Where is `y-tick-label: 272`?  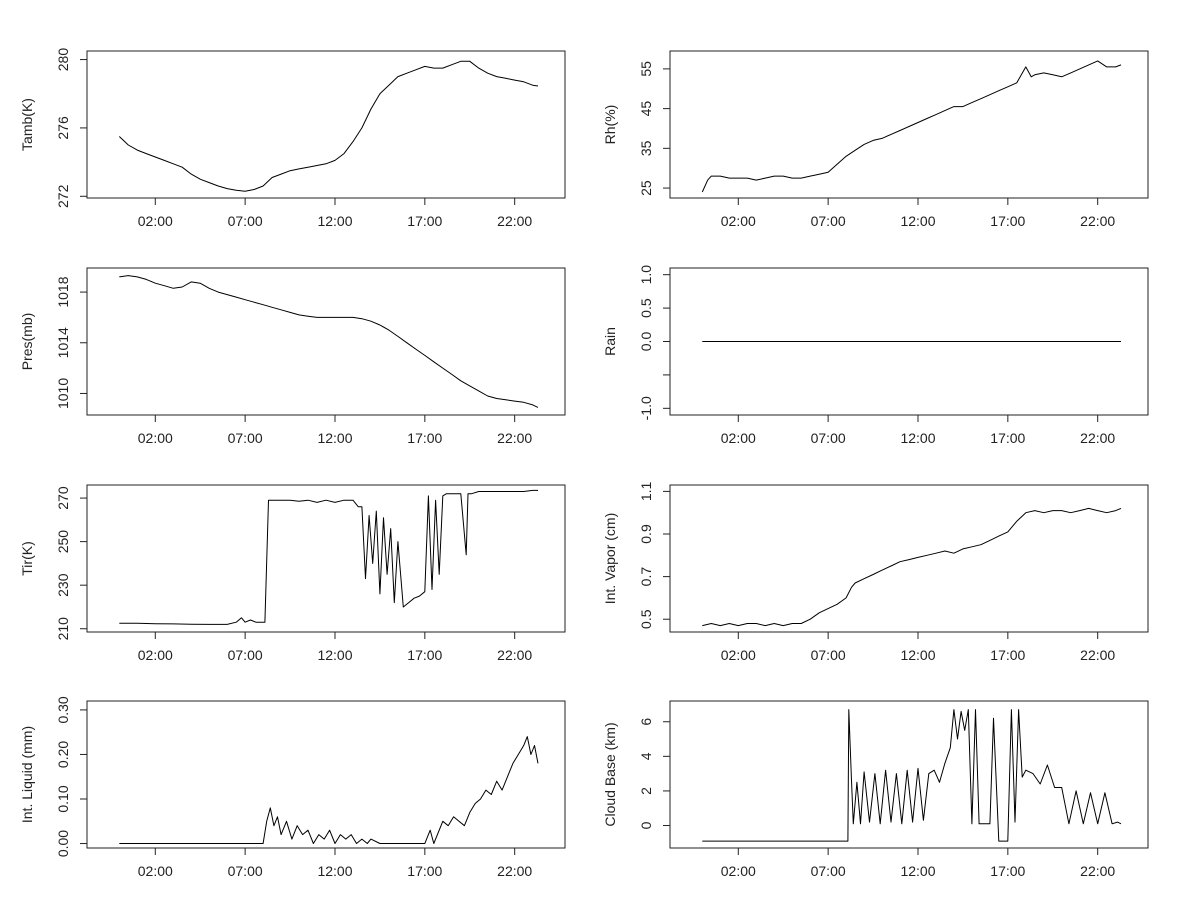 y-tick-label: 272 is located at coordinates (63, 196).